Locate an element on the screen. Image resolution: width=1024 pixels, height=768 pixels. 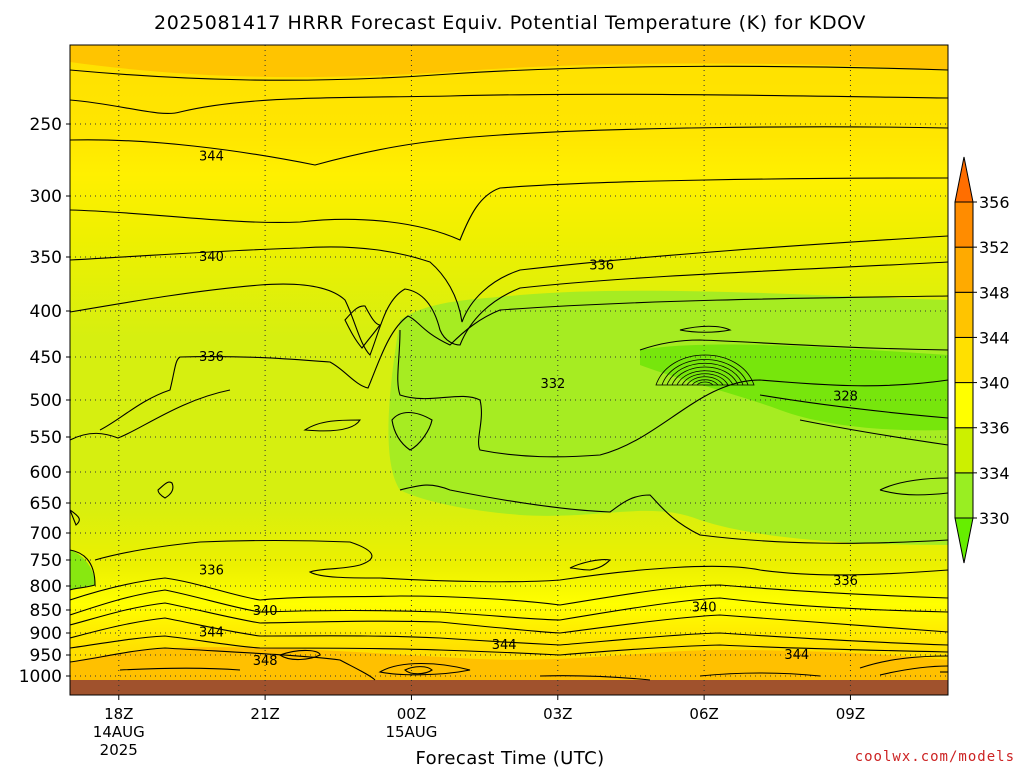
contour-cluster is located at coordinates (705, 370).